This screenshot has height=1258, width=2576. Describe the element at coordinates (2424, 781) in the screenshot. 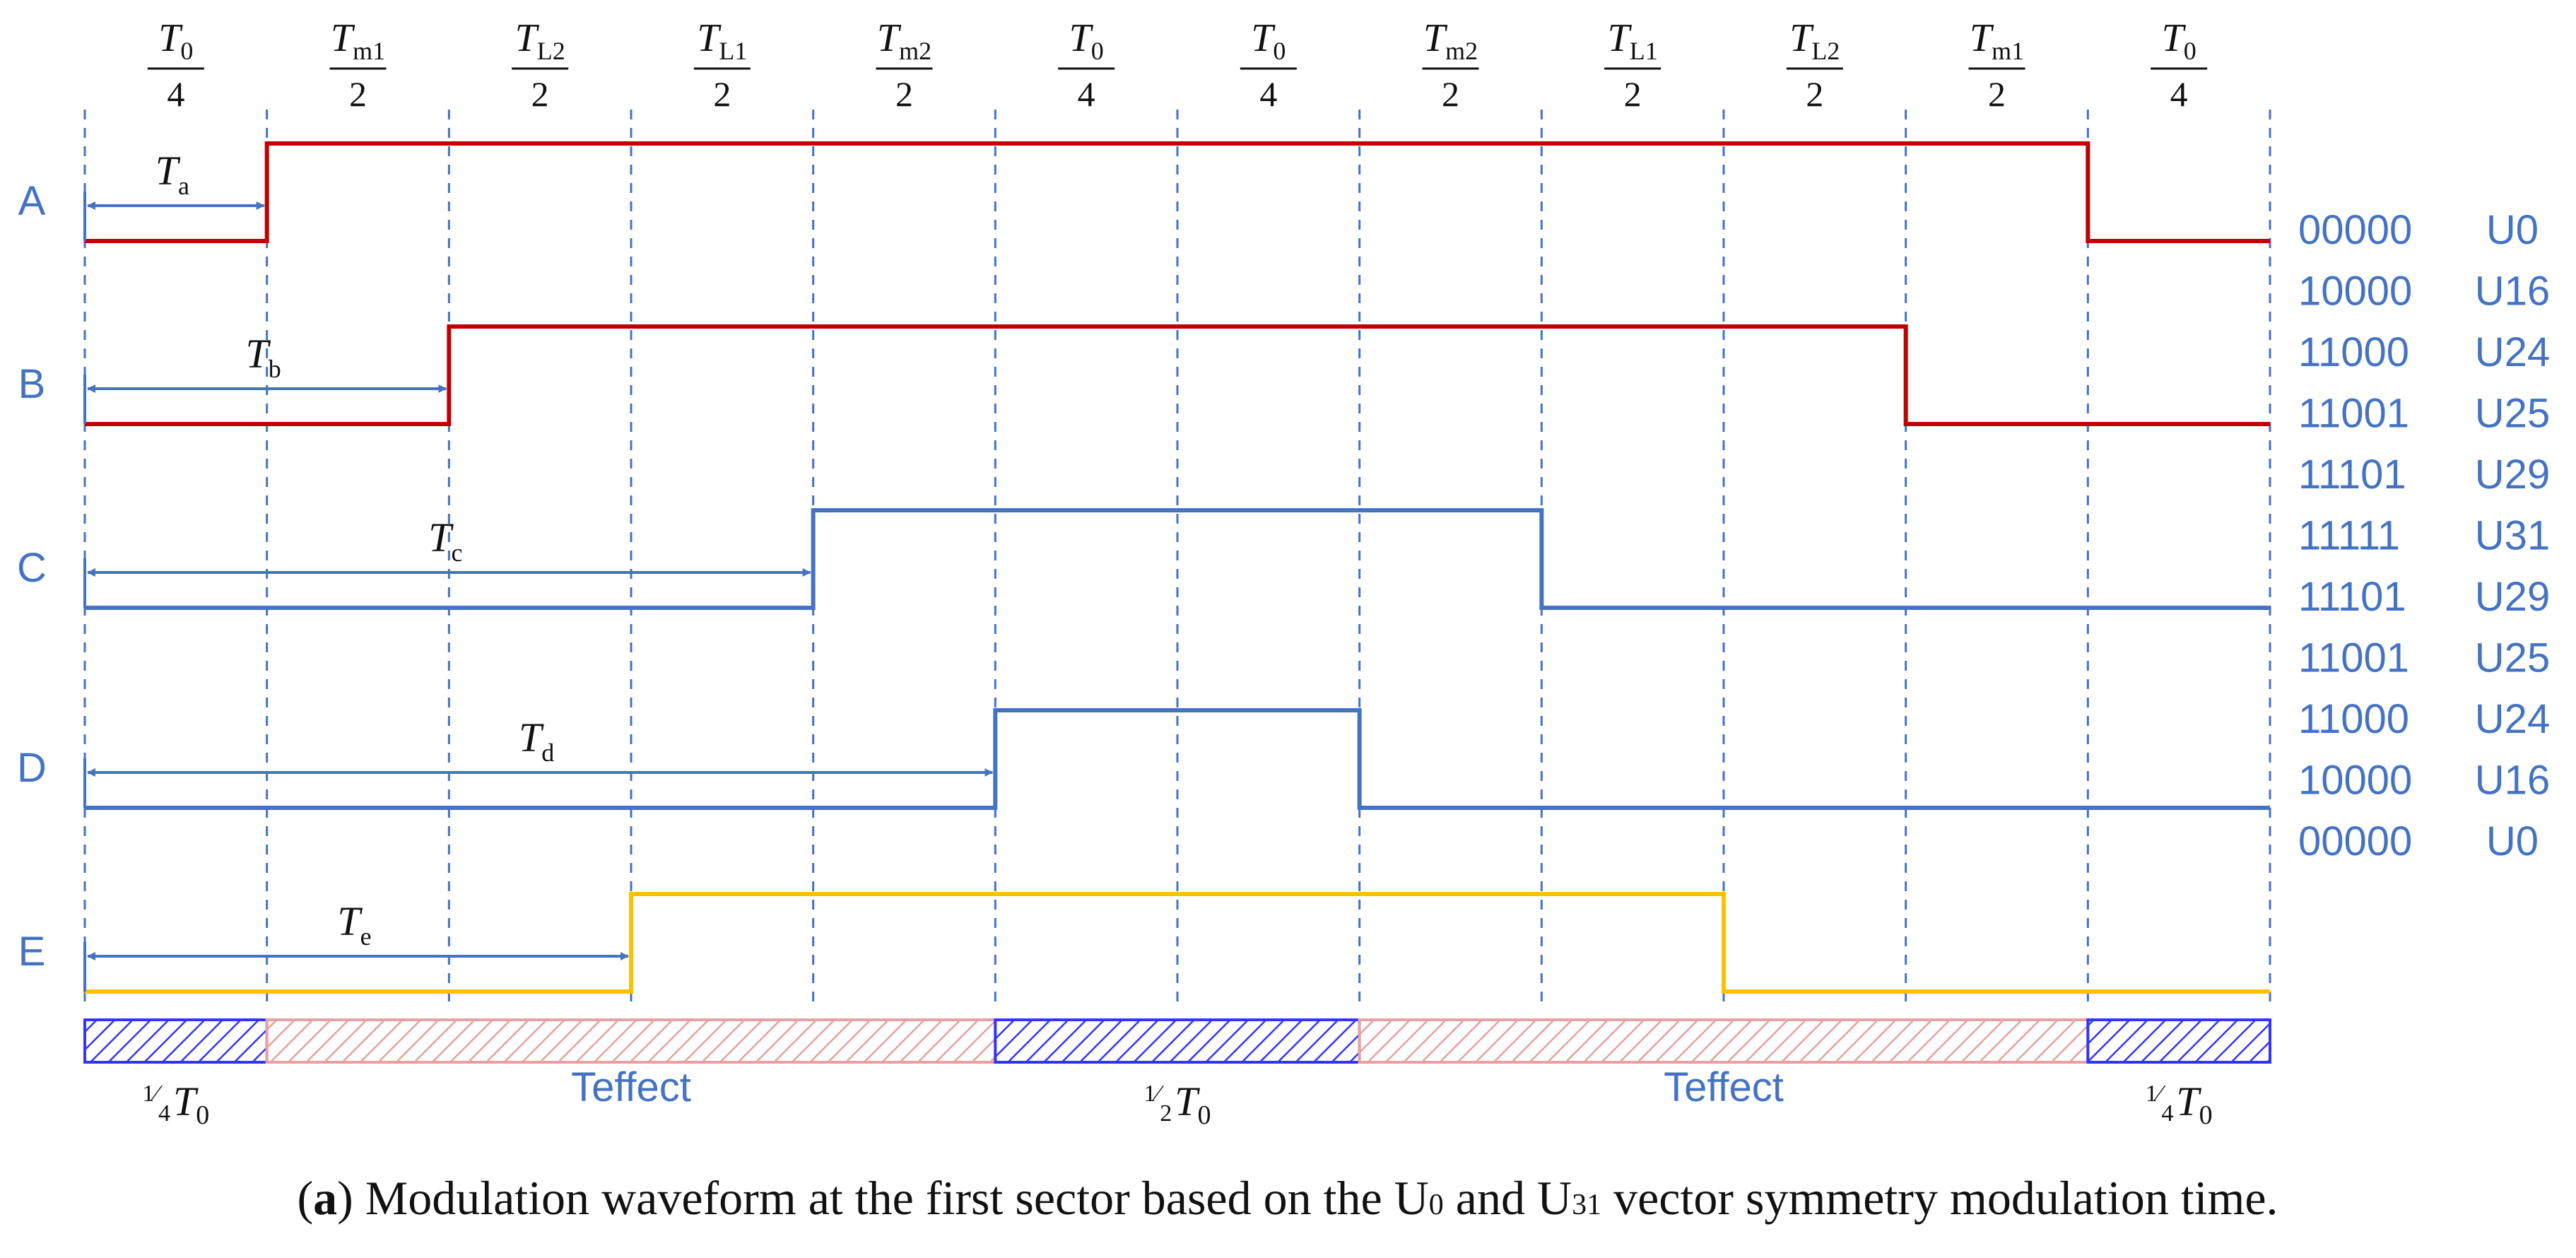

I see `state-row-10: 10000 U16` at that location.